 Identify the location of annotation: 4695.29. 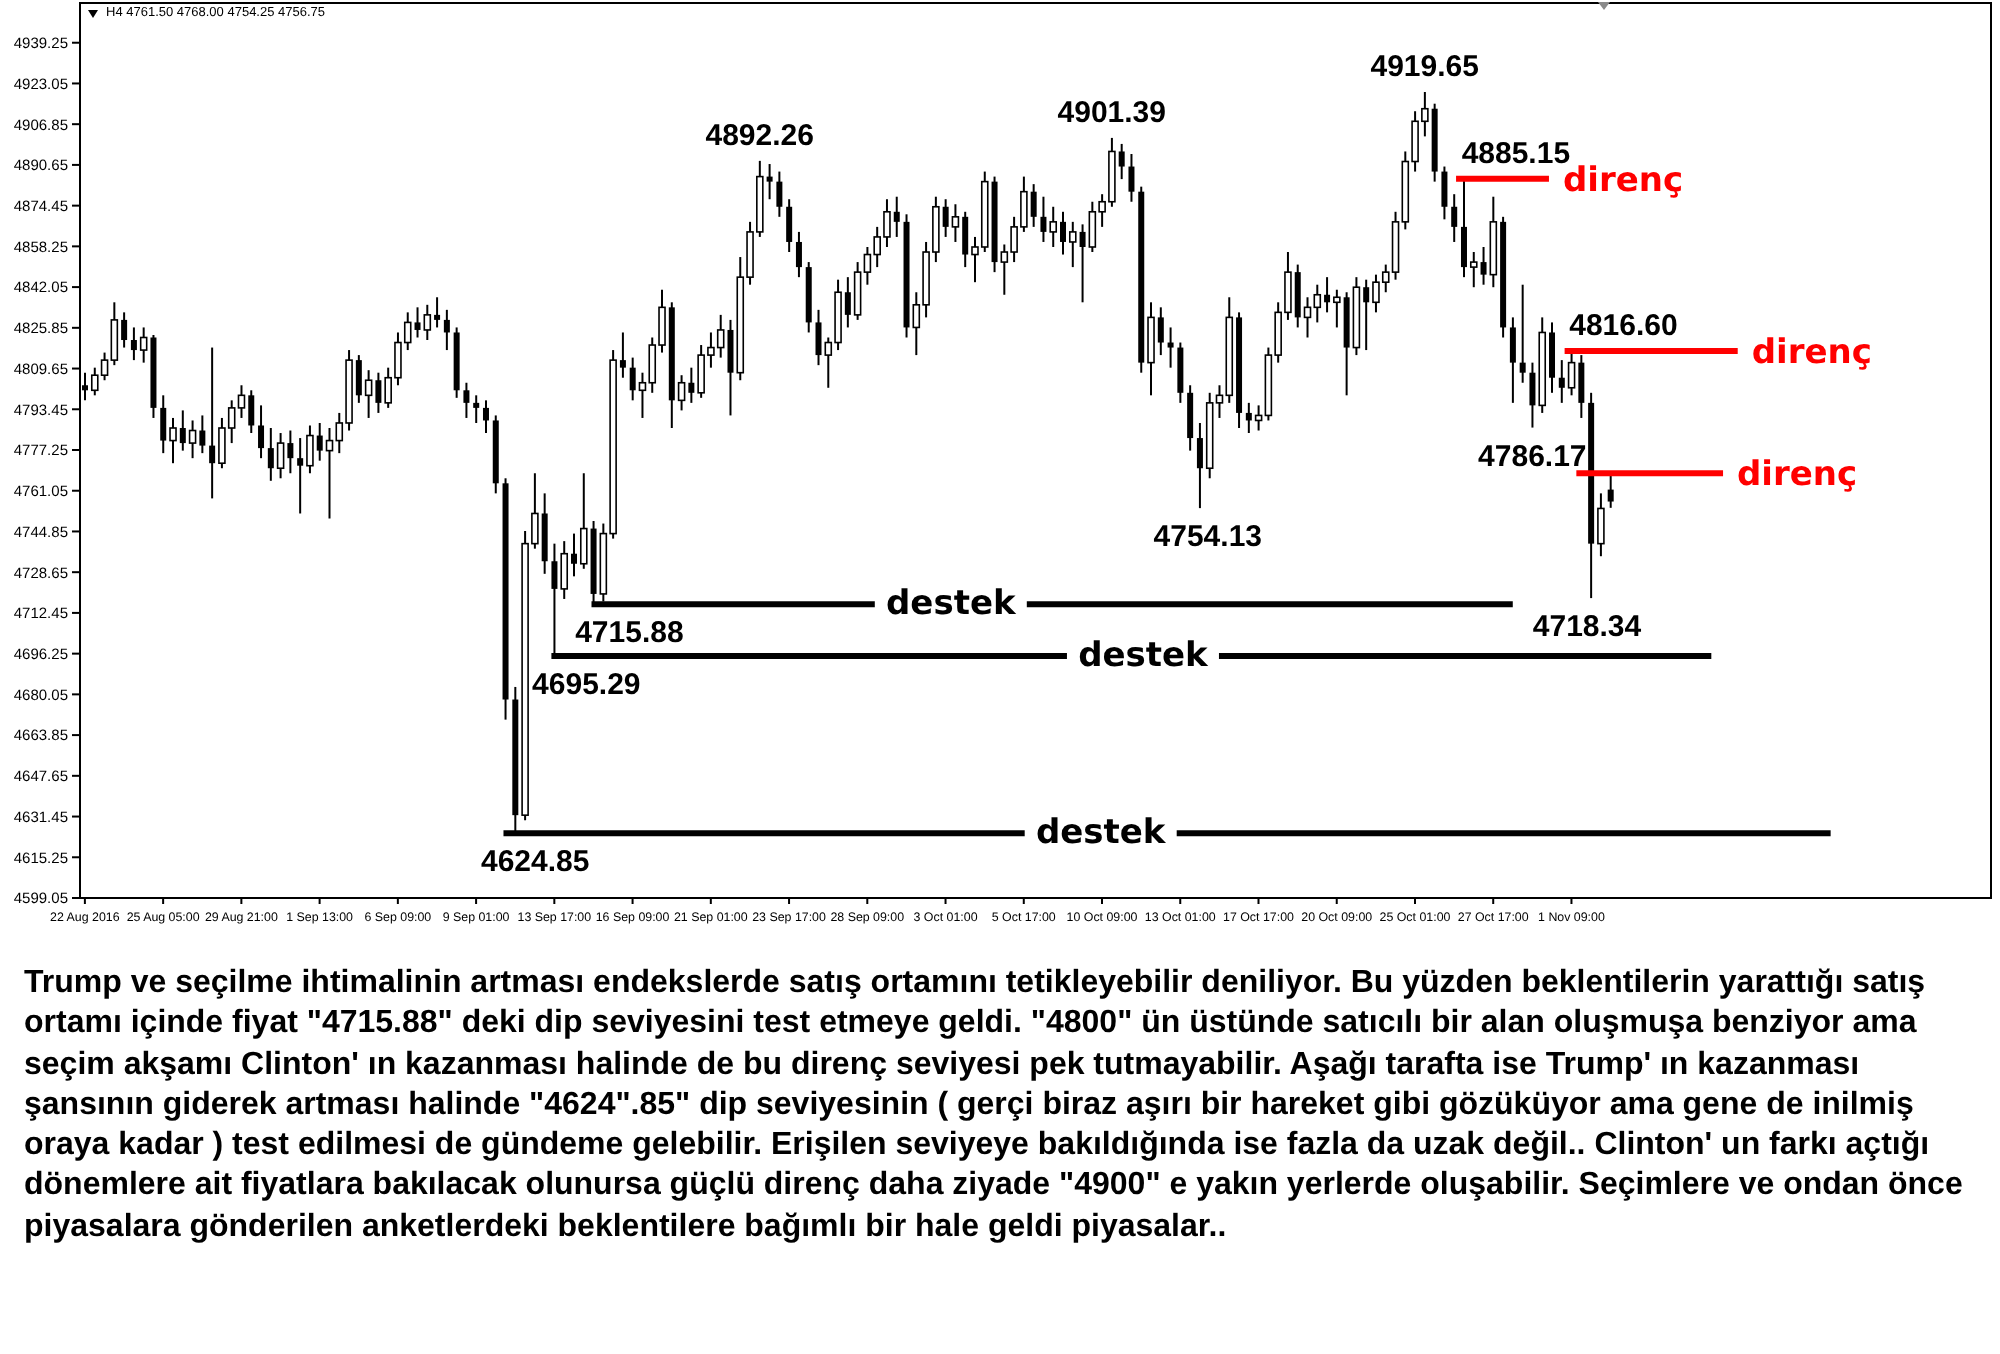
(586, 685).